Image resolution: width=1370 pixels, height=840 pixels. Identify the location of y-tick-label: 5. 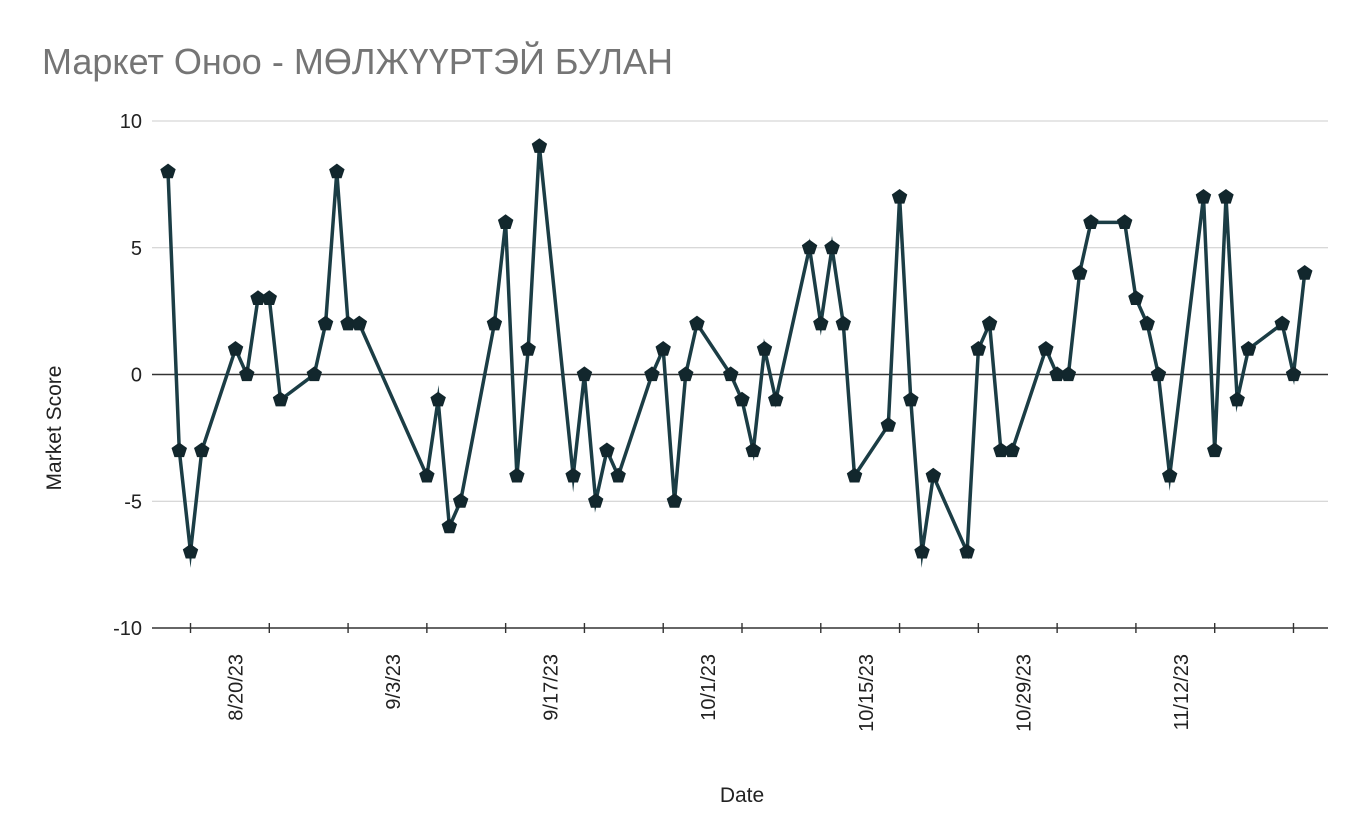
(136, 249).